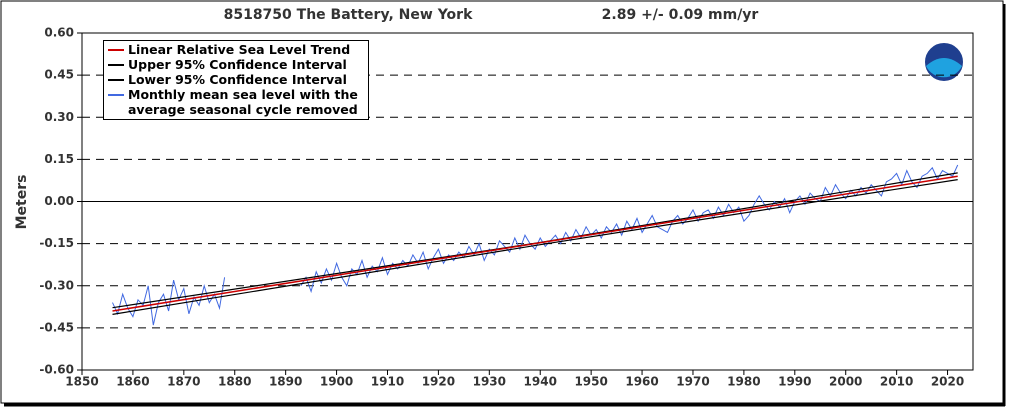 This screenshot has width=1012, height=412. Describe the element at coordinates (590, 382) in the screenshot. I see `x-tick-label: 1950` at that location.